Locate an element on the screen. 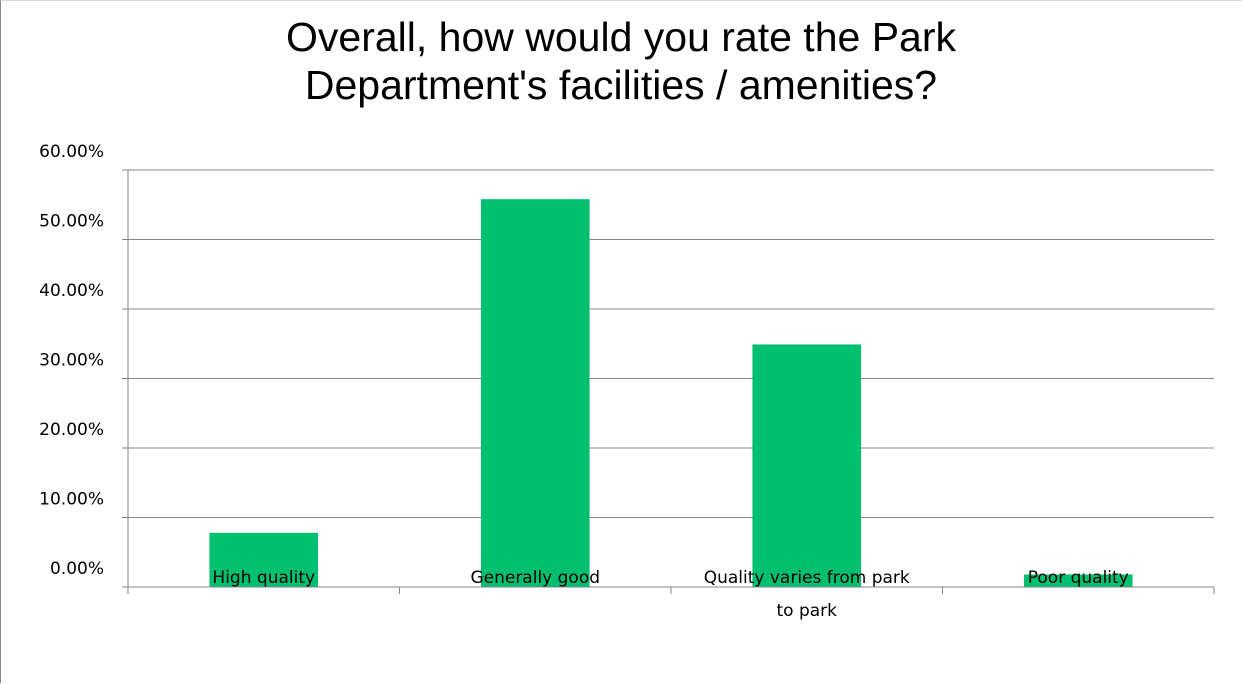 This screenshot has width=1243, height=684. y-tick-label: 0.00% is located at coordinates (77, 569).